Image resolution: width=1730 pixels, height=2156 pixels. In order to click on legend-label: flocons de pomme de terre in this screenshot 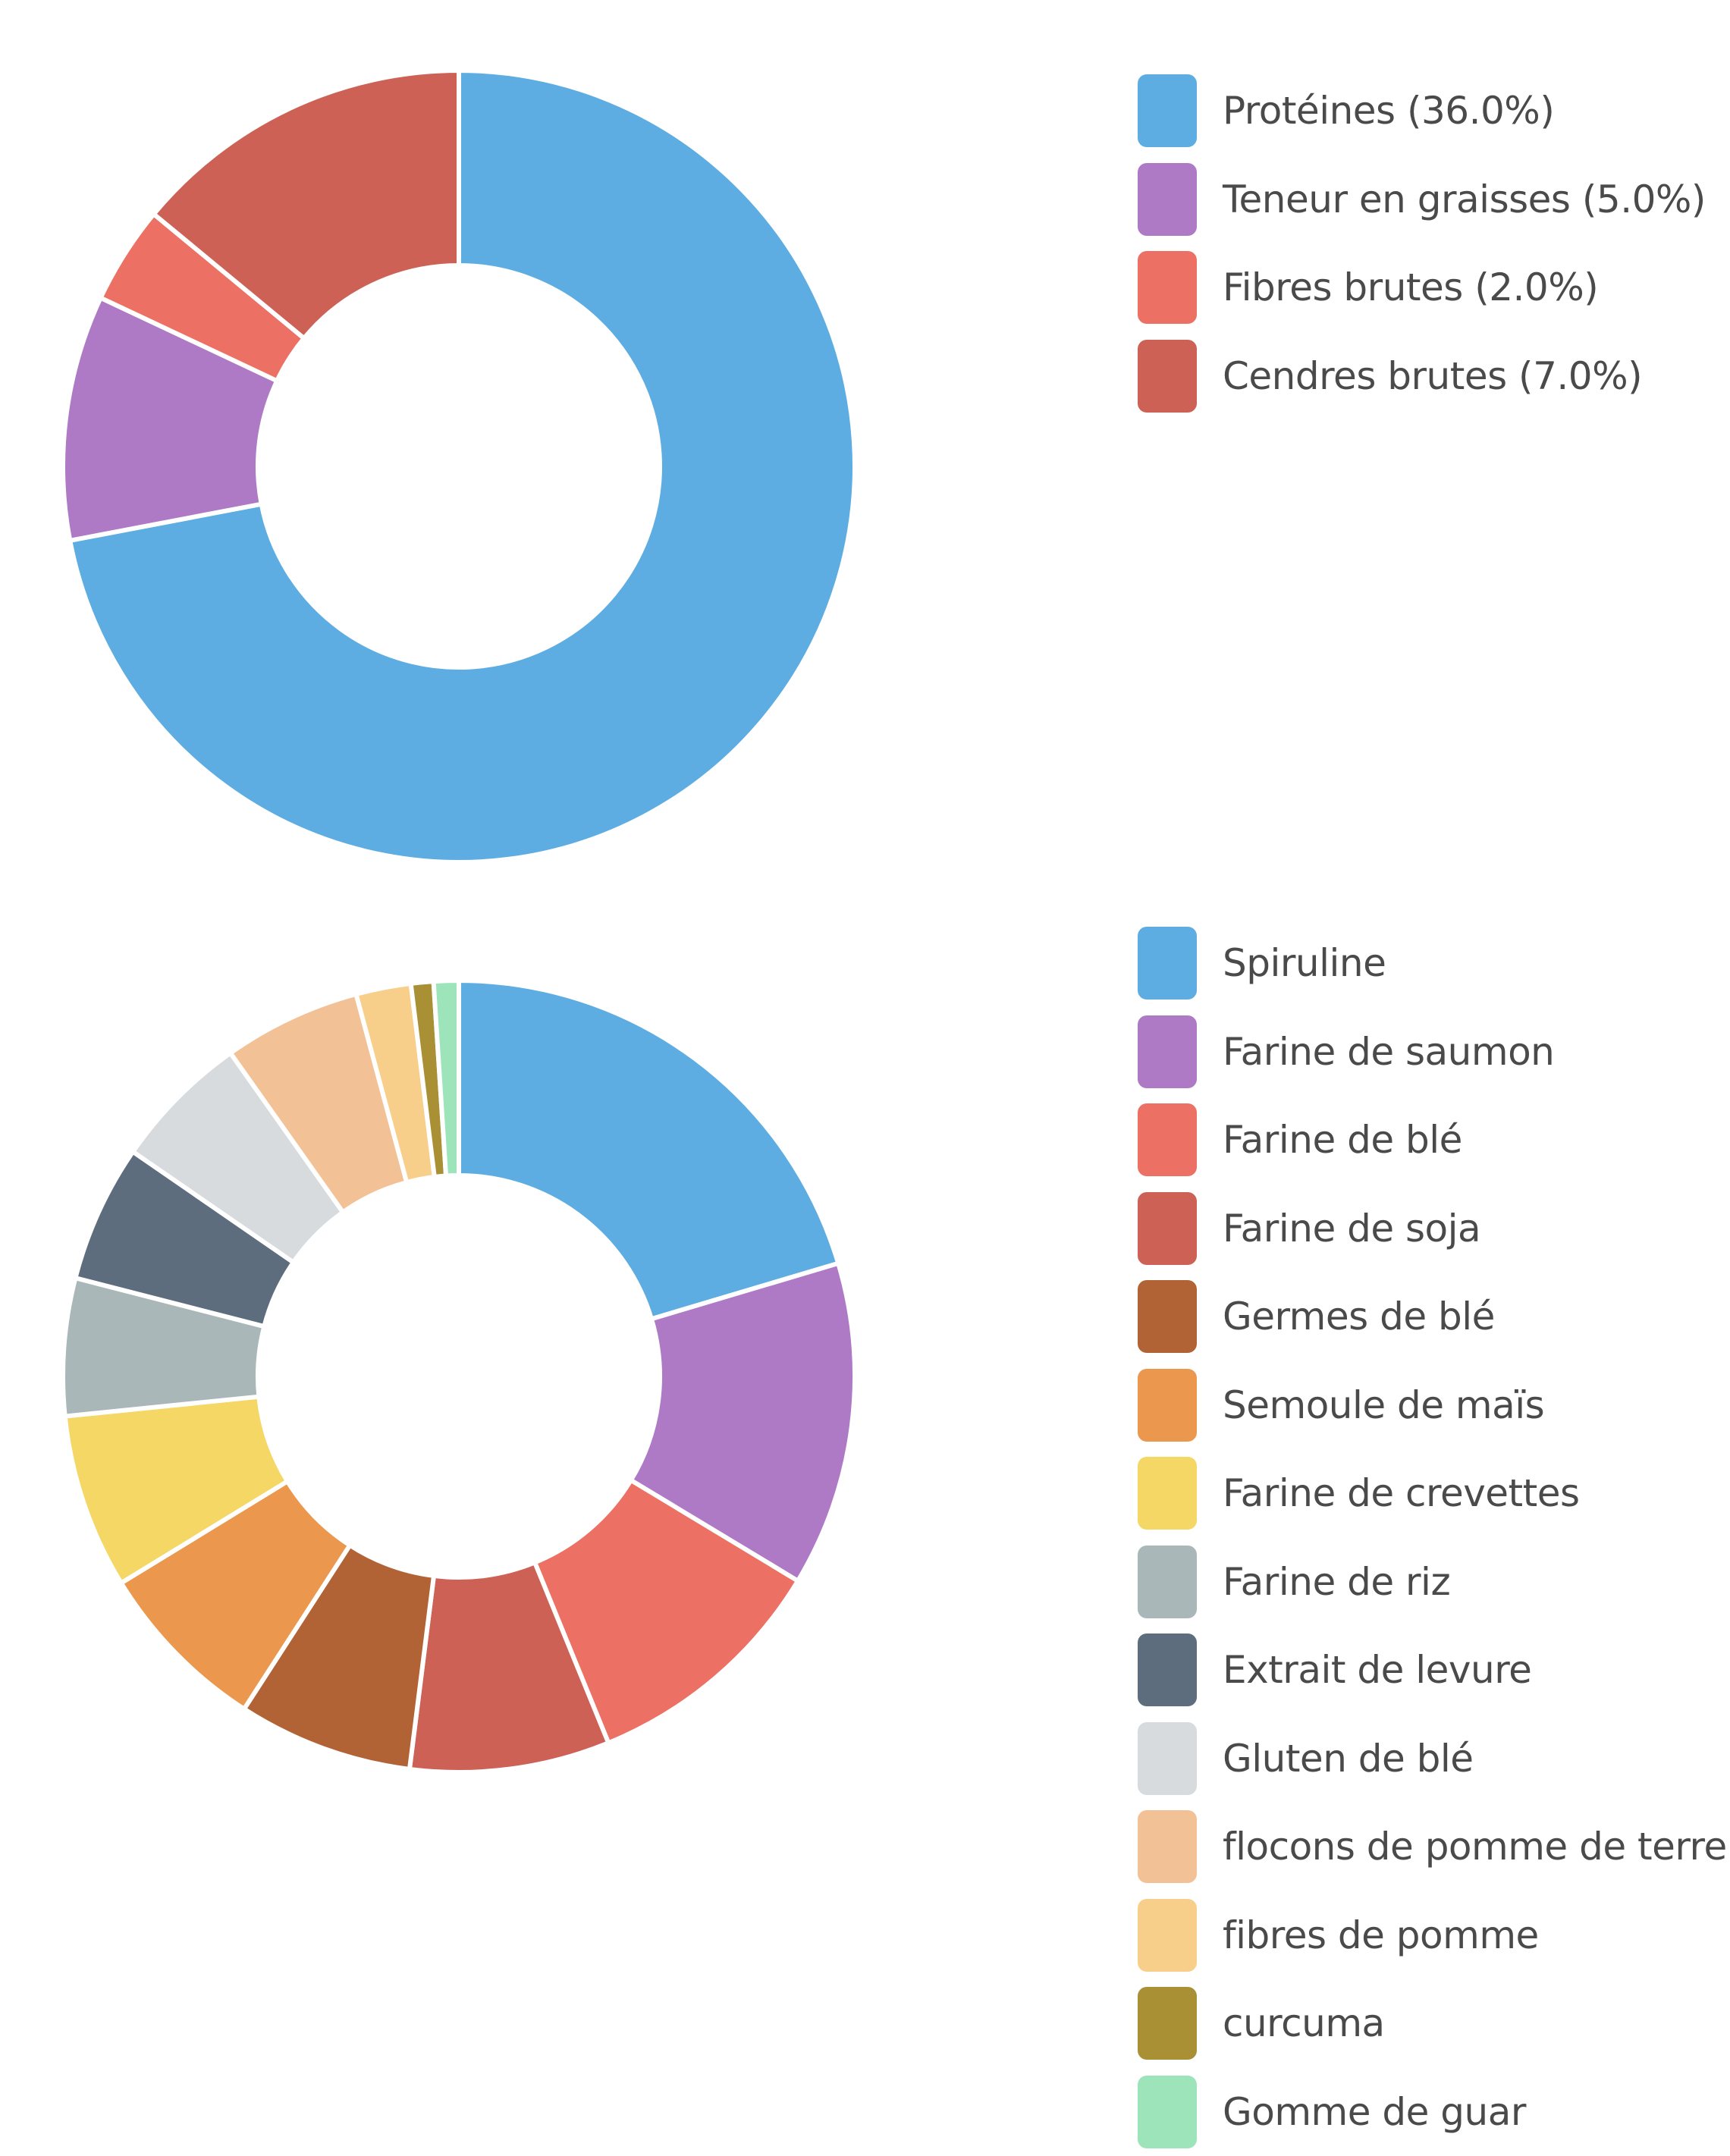, I will do `click(1475, 1847)`.